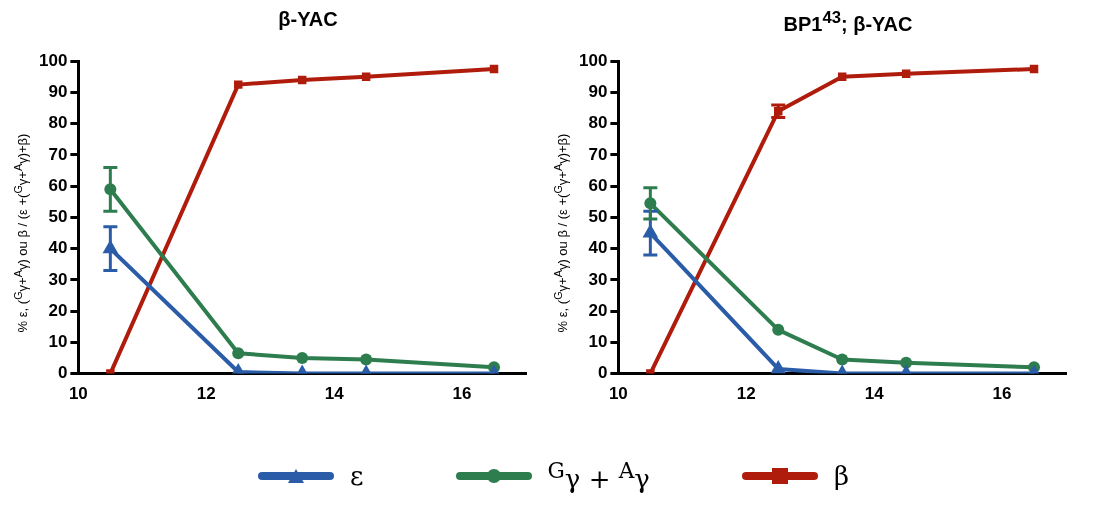  Describe the element at coordinates (841, 475) in the screenshot. I see `legend-label: β` at that location.